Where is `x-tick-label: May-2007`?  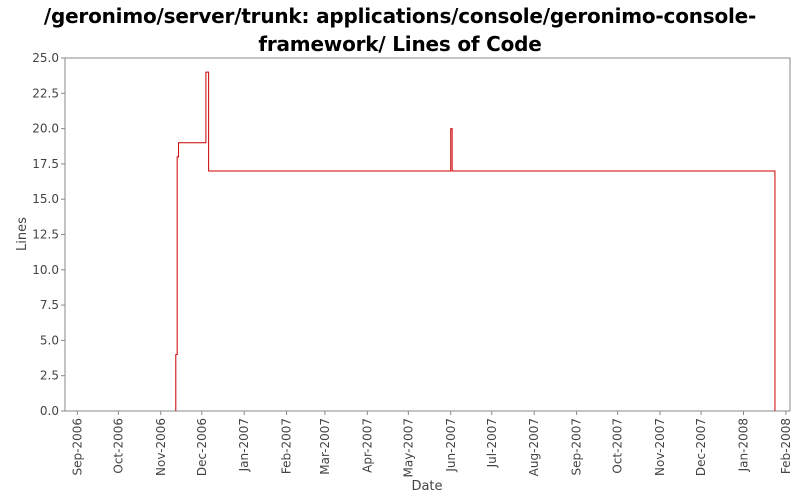
x-tick-label: May-2007 is located at coordinates (408, 447).